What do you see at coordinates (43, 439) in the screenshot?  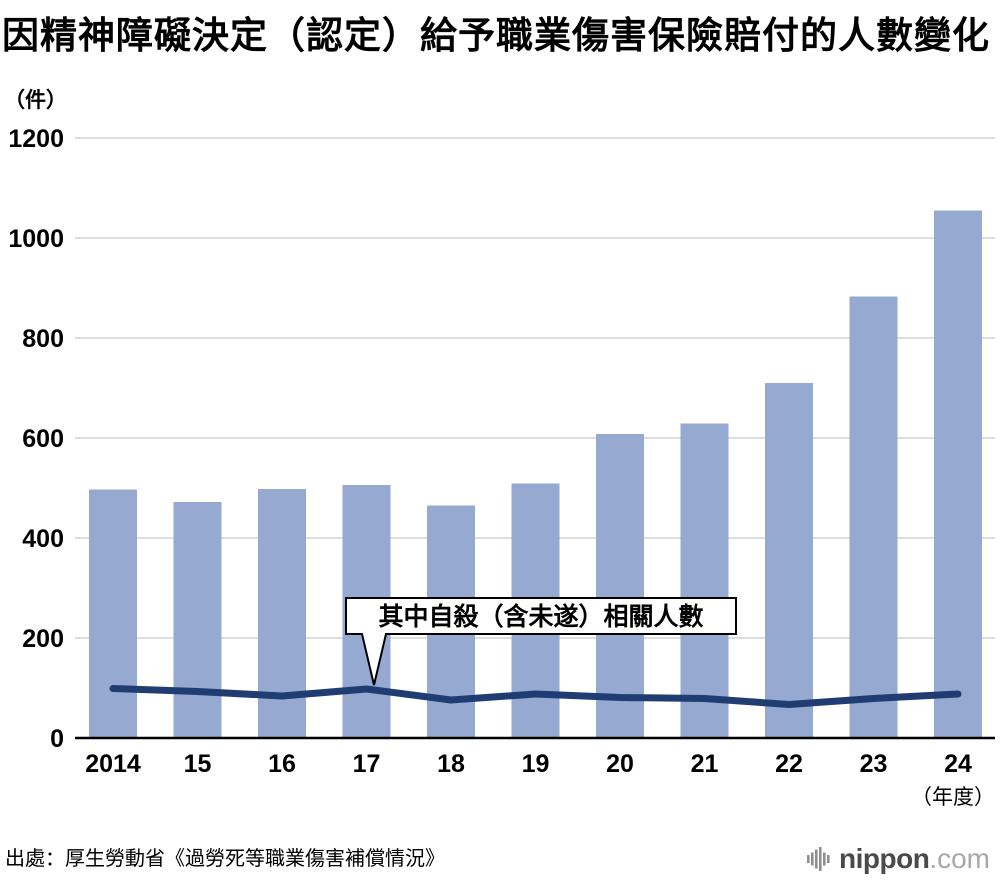 I see `y-tick-label: 600` at bounding box center [43, 439].